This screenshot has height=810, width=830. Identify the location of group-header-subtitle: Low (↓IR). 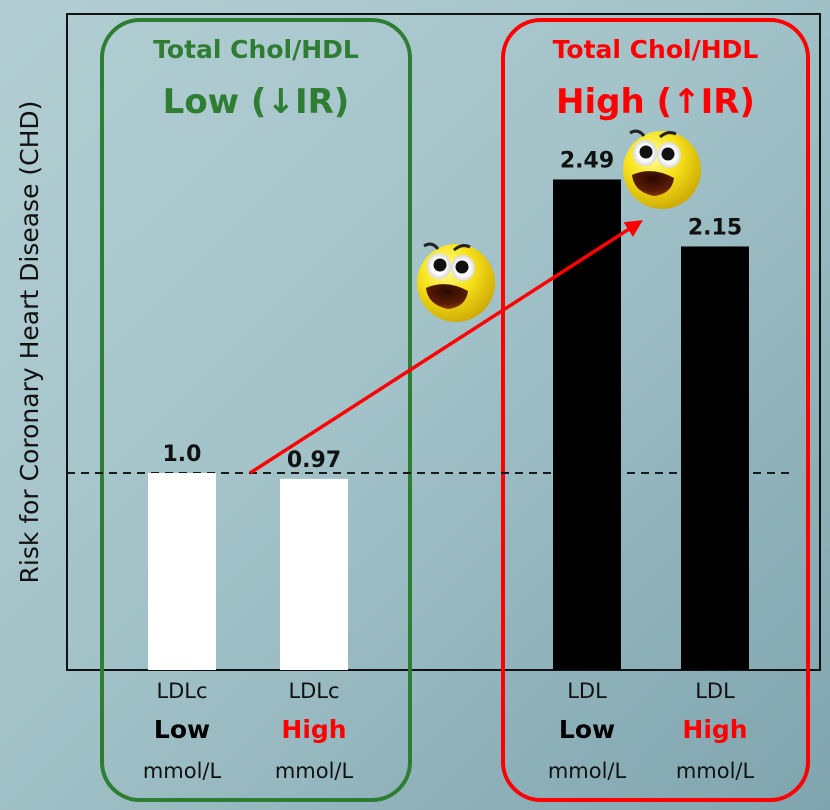
(256, 102).